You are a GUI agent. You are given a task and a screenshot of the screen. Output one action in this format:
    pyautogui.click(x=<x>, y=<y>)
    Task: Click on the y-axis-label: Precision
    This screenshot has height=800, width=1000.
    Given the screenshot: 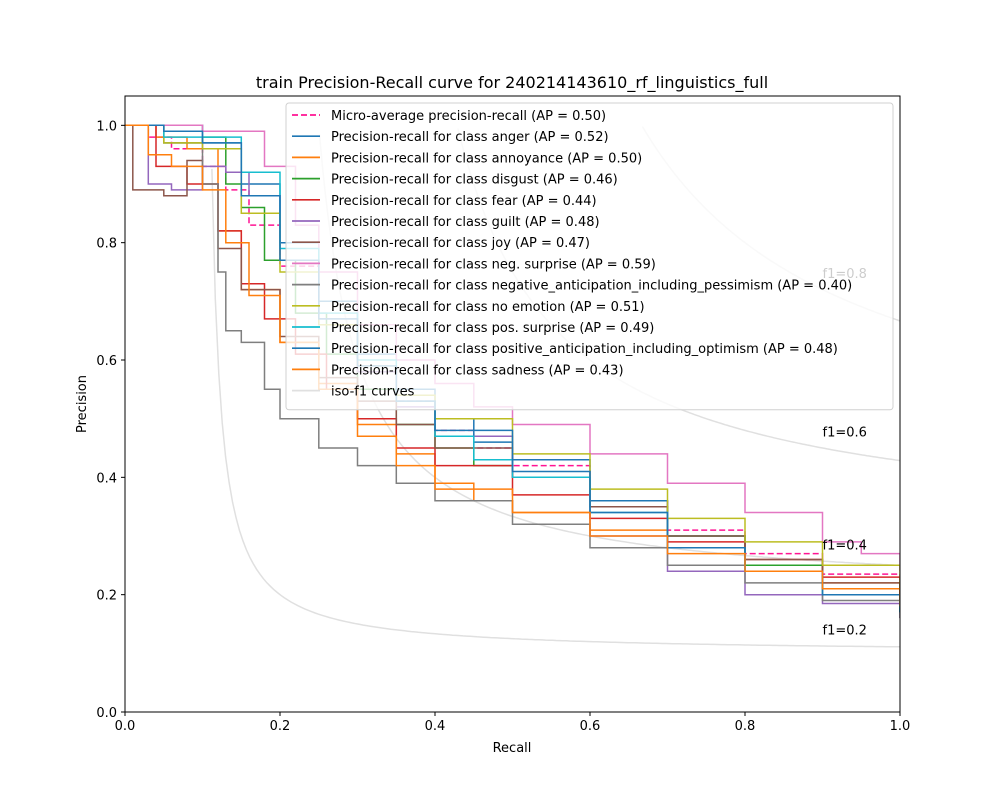 What is the action you would take?
    pyautogui.click(x=82, y=404)
    